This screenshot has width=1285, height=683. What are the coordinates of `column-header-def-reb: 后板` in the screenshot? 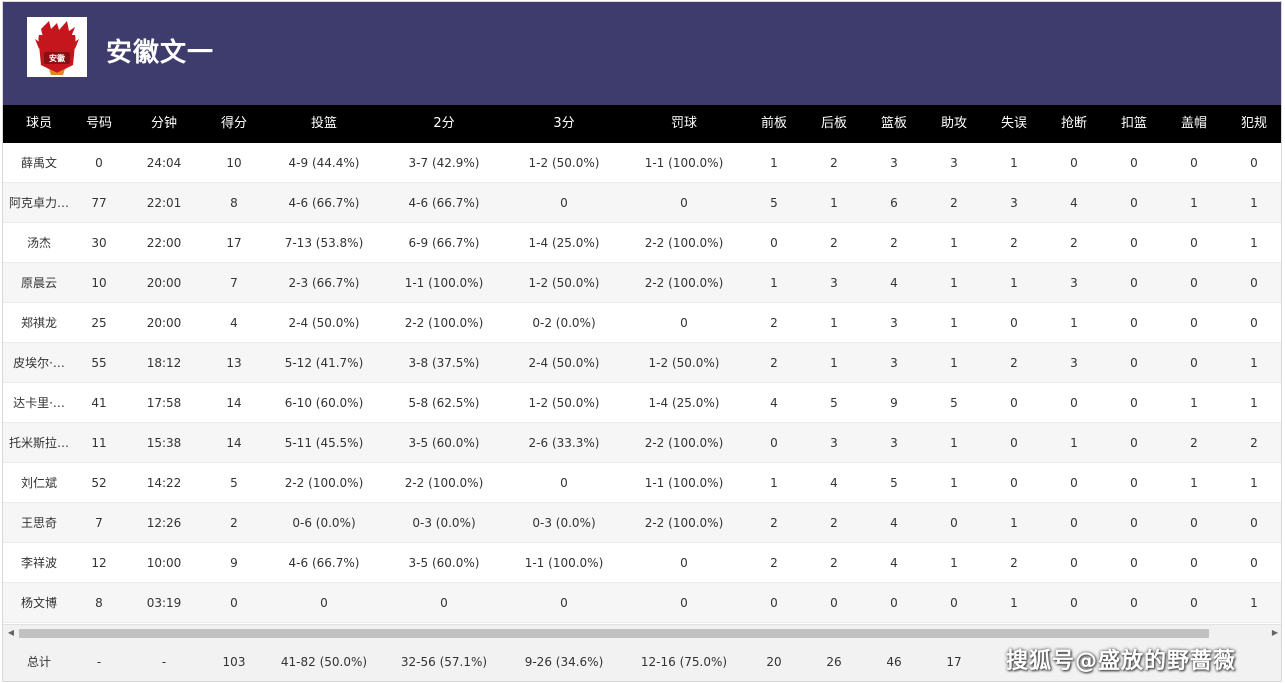 It's located at (833, 123).